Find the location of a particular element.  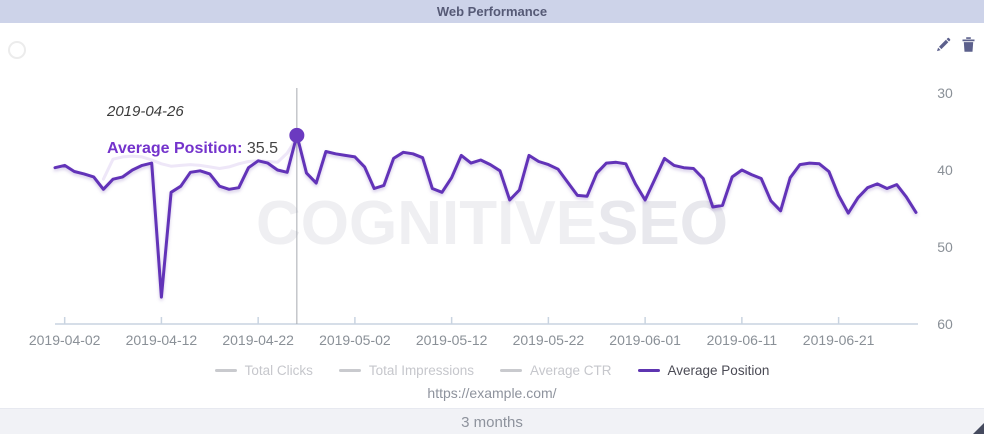

y-tick-label: 40 is located at coordinates (945, 170).